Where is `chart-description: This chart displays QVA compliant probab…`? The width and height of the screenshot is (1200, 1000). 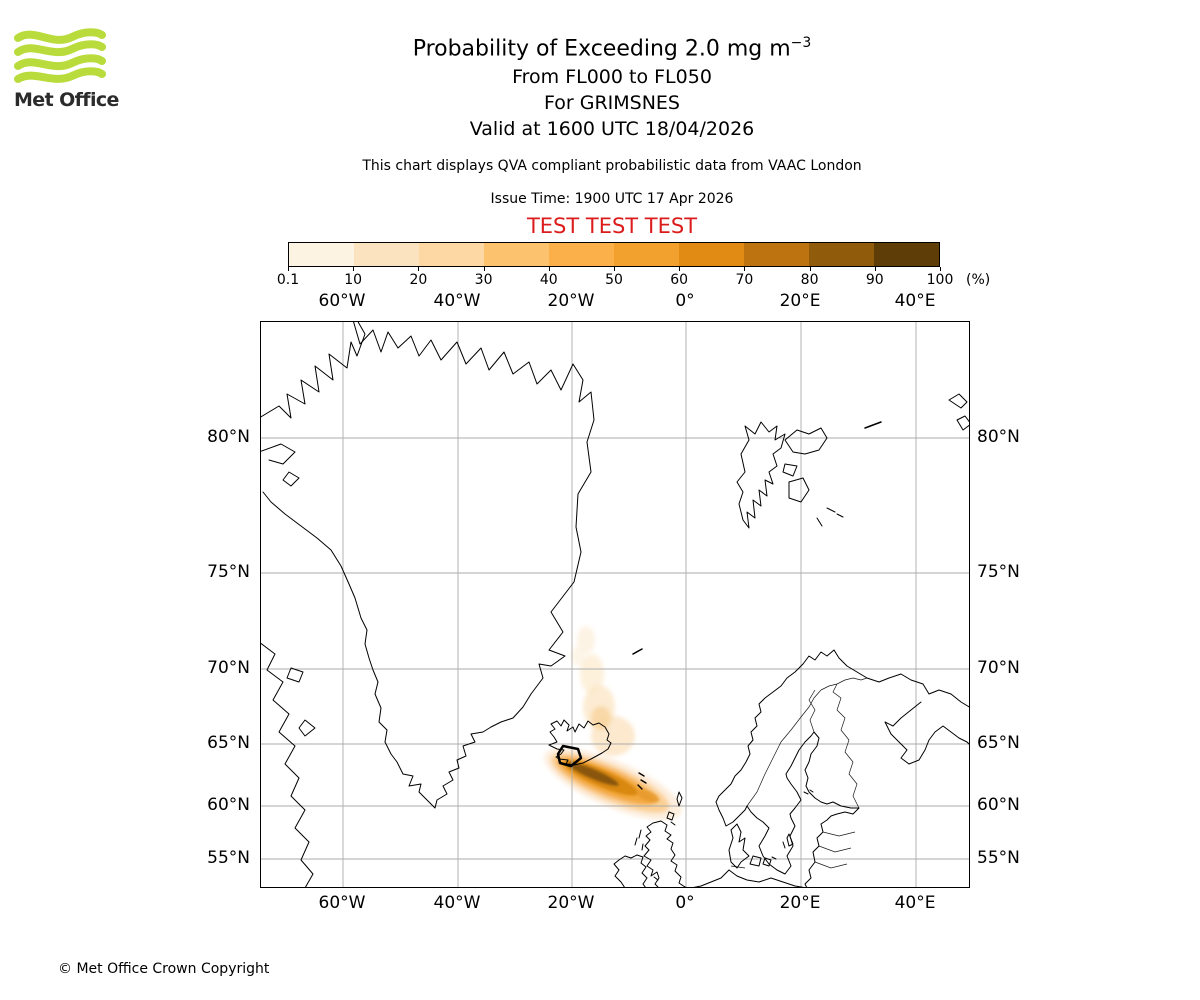
chart-description: This chart displays QVA compliant probab… is located at coordinates (612, 166).